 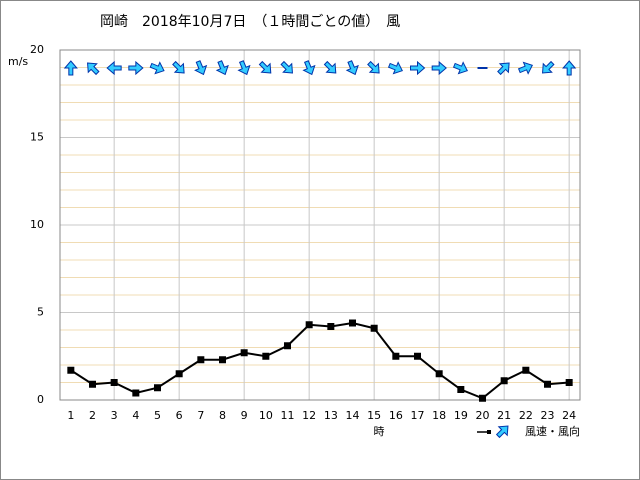 What do you see at coordinates (37, 137) in the screenshot?
I see `y-tick-label: 15` at bounding box center [37, 137].